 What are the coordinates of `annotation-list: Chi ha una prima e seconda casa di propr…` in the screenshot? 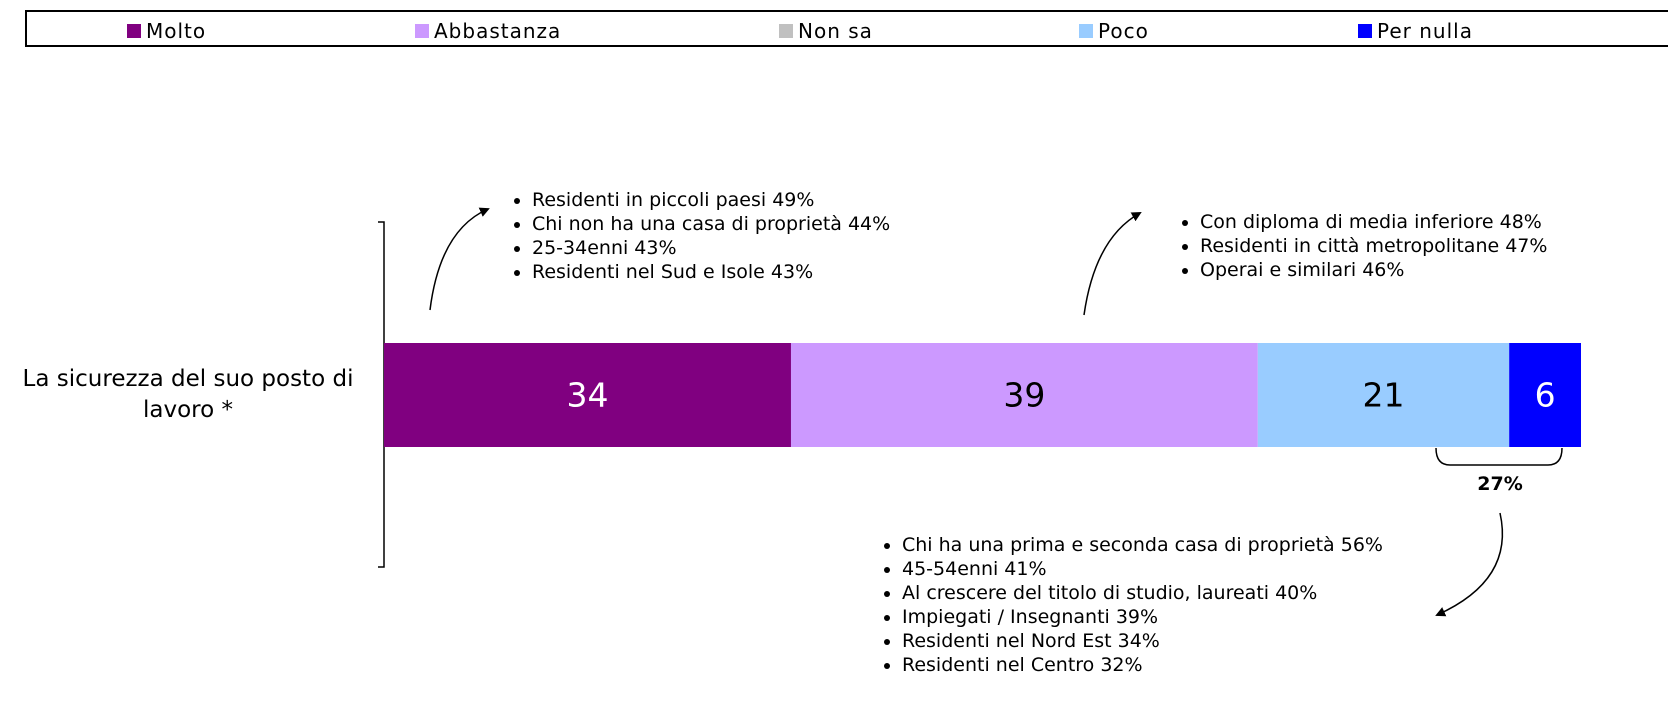 It's located at (1132, 605).